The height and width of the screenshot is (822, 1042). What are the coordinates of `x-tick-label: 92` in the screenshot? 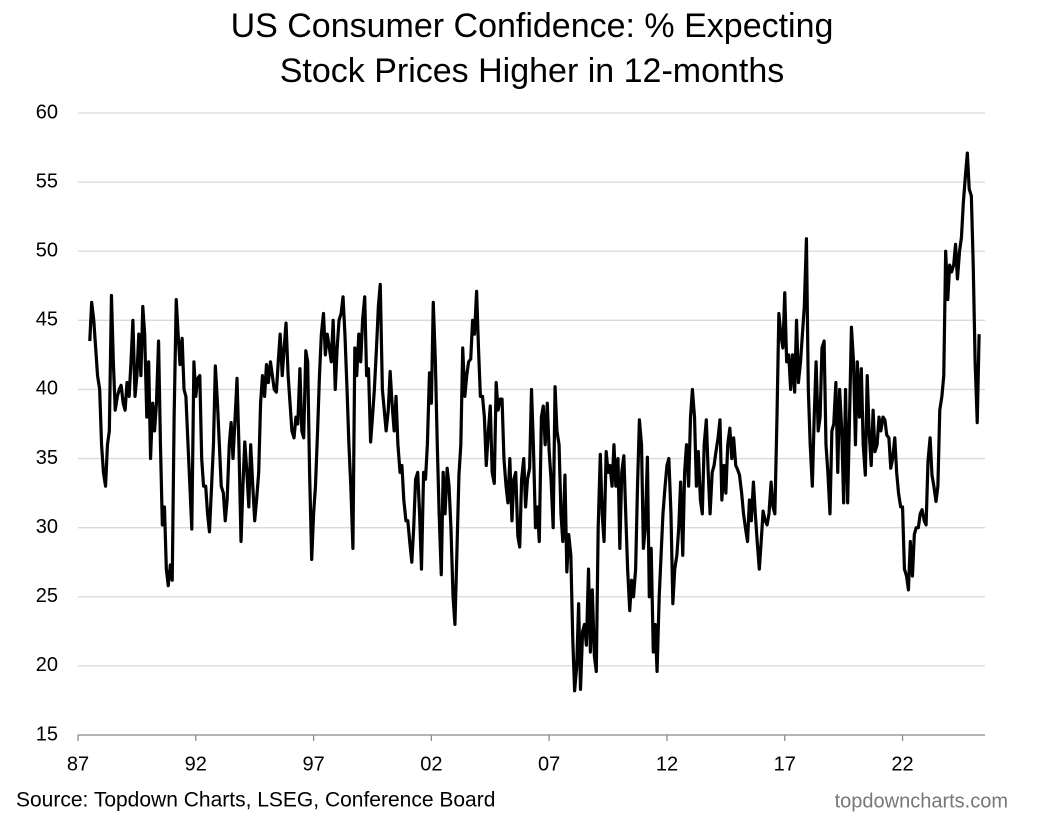 It's located at (196, 764).